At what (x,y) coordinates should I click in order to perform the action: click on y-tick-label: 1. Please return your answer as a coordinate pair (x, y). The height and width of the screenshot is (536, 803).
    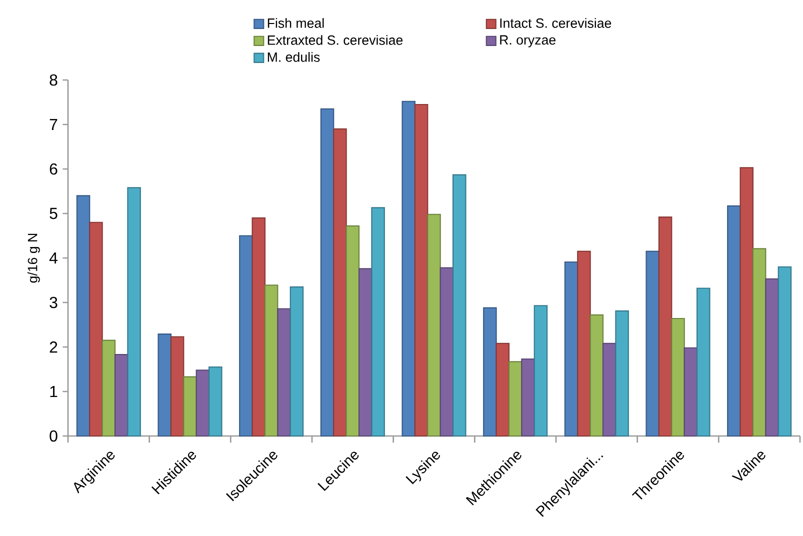
    Looking at the image, I should click on (54, 392).